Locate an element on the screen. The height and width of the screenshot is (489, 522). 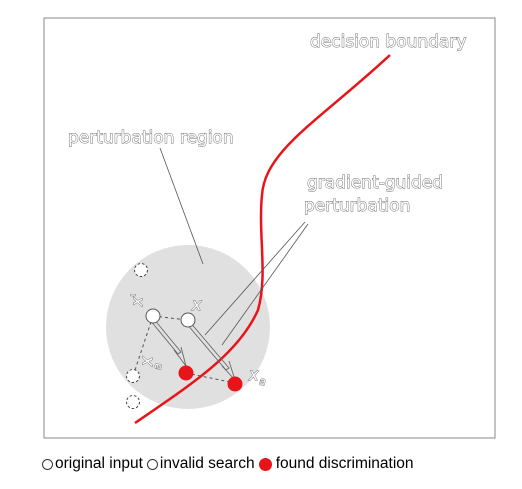
x-label: x is located at coordinates (196, 304).